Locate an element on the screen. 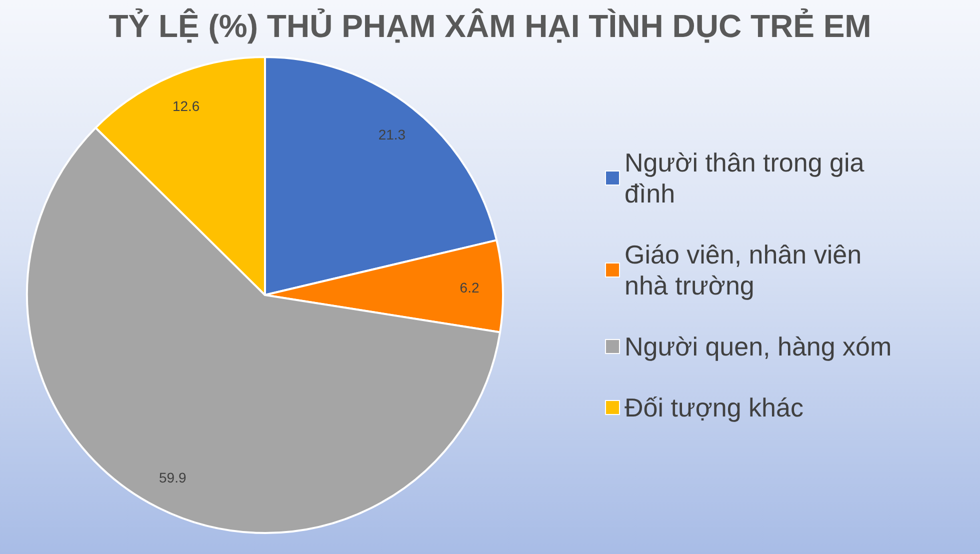 The width and height of the screenshot is (980, 554). data-label: 6.2 is located at coordinates (470, 287).